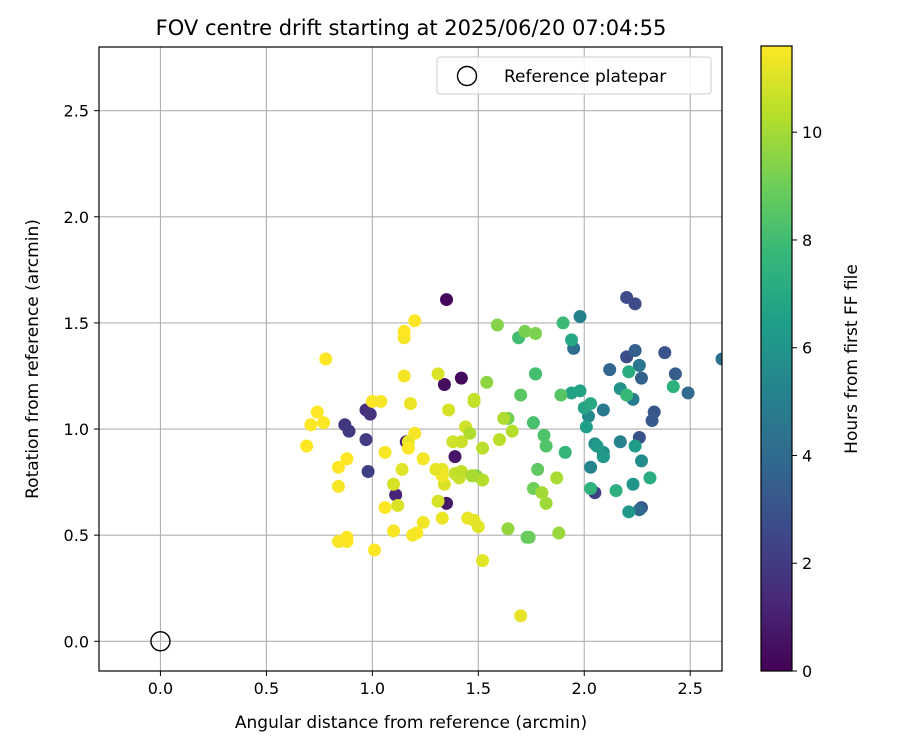  I want to click on x-axis-label: Angular distance from reference (arcmin), so click(411, 723).